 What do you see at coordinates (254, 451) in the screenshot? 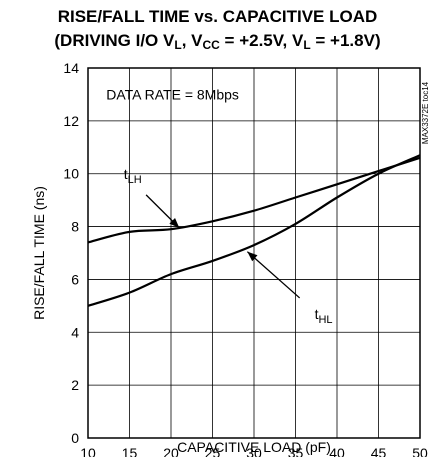
I see `x-tick-label: 30` at bounding box center [254, 451].